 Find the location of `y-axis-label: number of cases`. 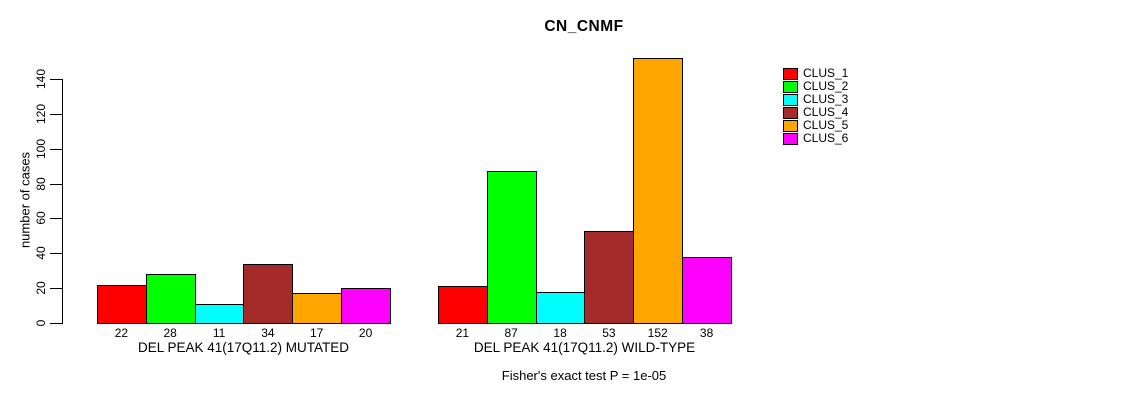

y-axis-label: number of cases is located at coordinates (25, 200).